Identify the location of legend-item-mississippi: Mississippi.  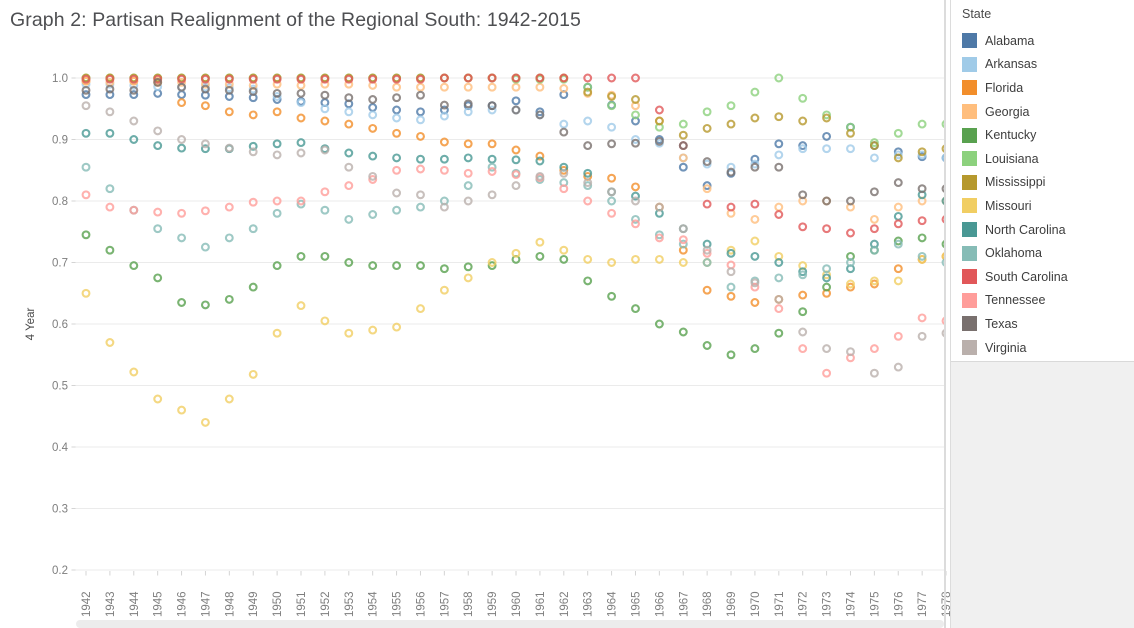
(1042, 183).